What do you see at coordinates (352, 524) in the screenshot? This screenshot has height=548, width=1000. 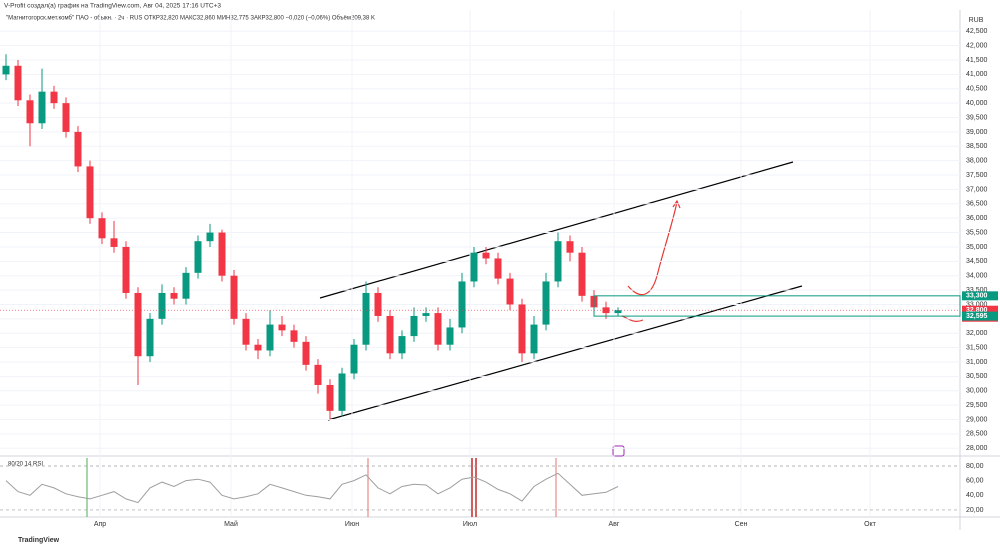 I see `x-tick-label: Июн` at bounding box center [352, 524].